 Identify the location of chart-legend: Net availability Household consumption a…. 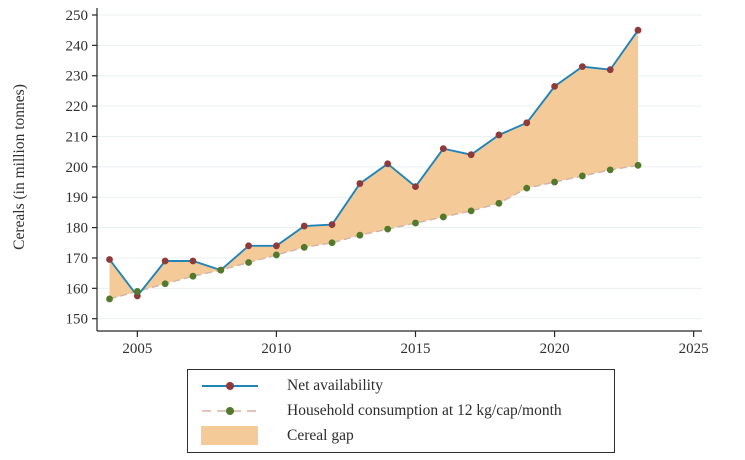
(401, 411).